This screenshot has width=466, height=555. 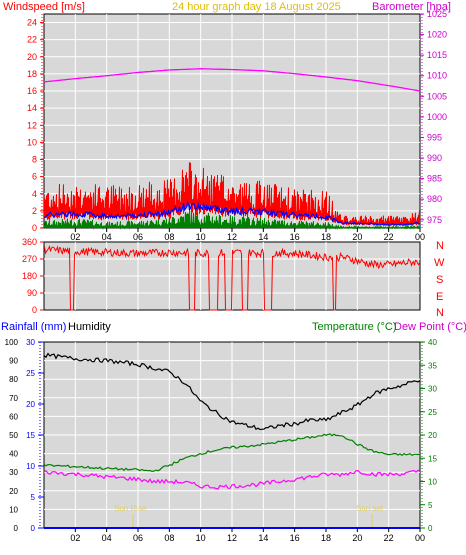 I want to click on windspeed-tick-2: 2, so click(x=34, y=211).